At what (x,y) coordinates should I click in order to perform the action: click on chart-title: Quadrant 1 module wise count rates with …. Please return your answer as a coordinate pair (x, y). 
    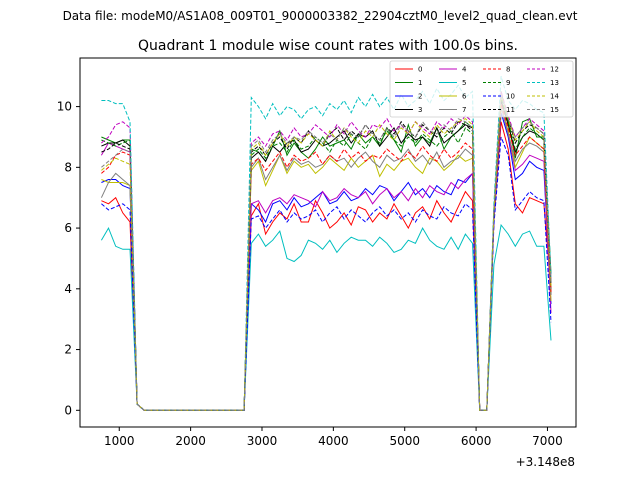
    Looking at the image, I should click on (328, 46).